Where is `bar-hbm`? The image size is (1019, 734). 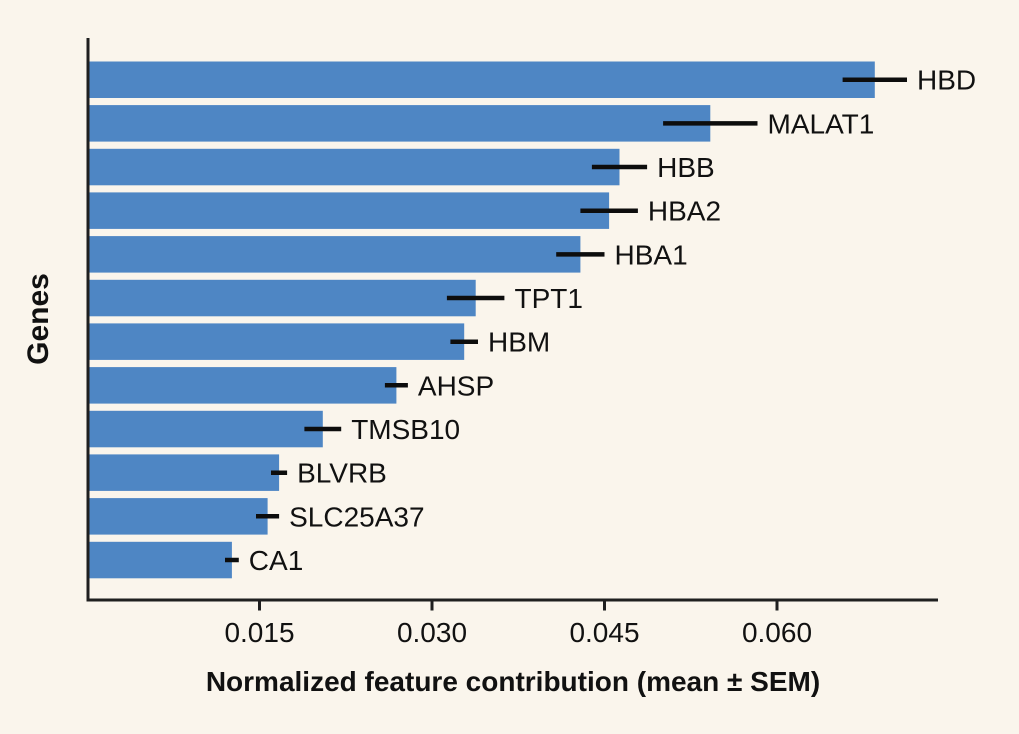
bar-hbm is located at coordinates (276, 341).